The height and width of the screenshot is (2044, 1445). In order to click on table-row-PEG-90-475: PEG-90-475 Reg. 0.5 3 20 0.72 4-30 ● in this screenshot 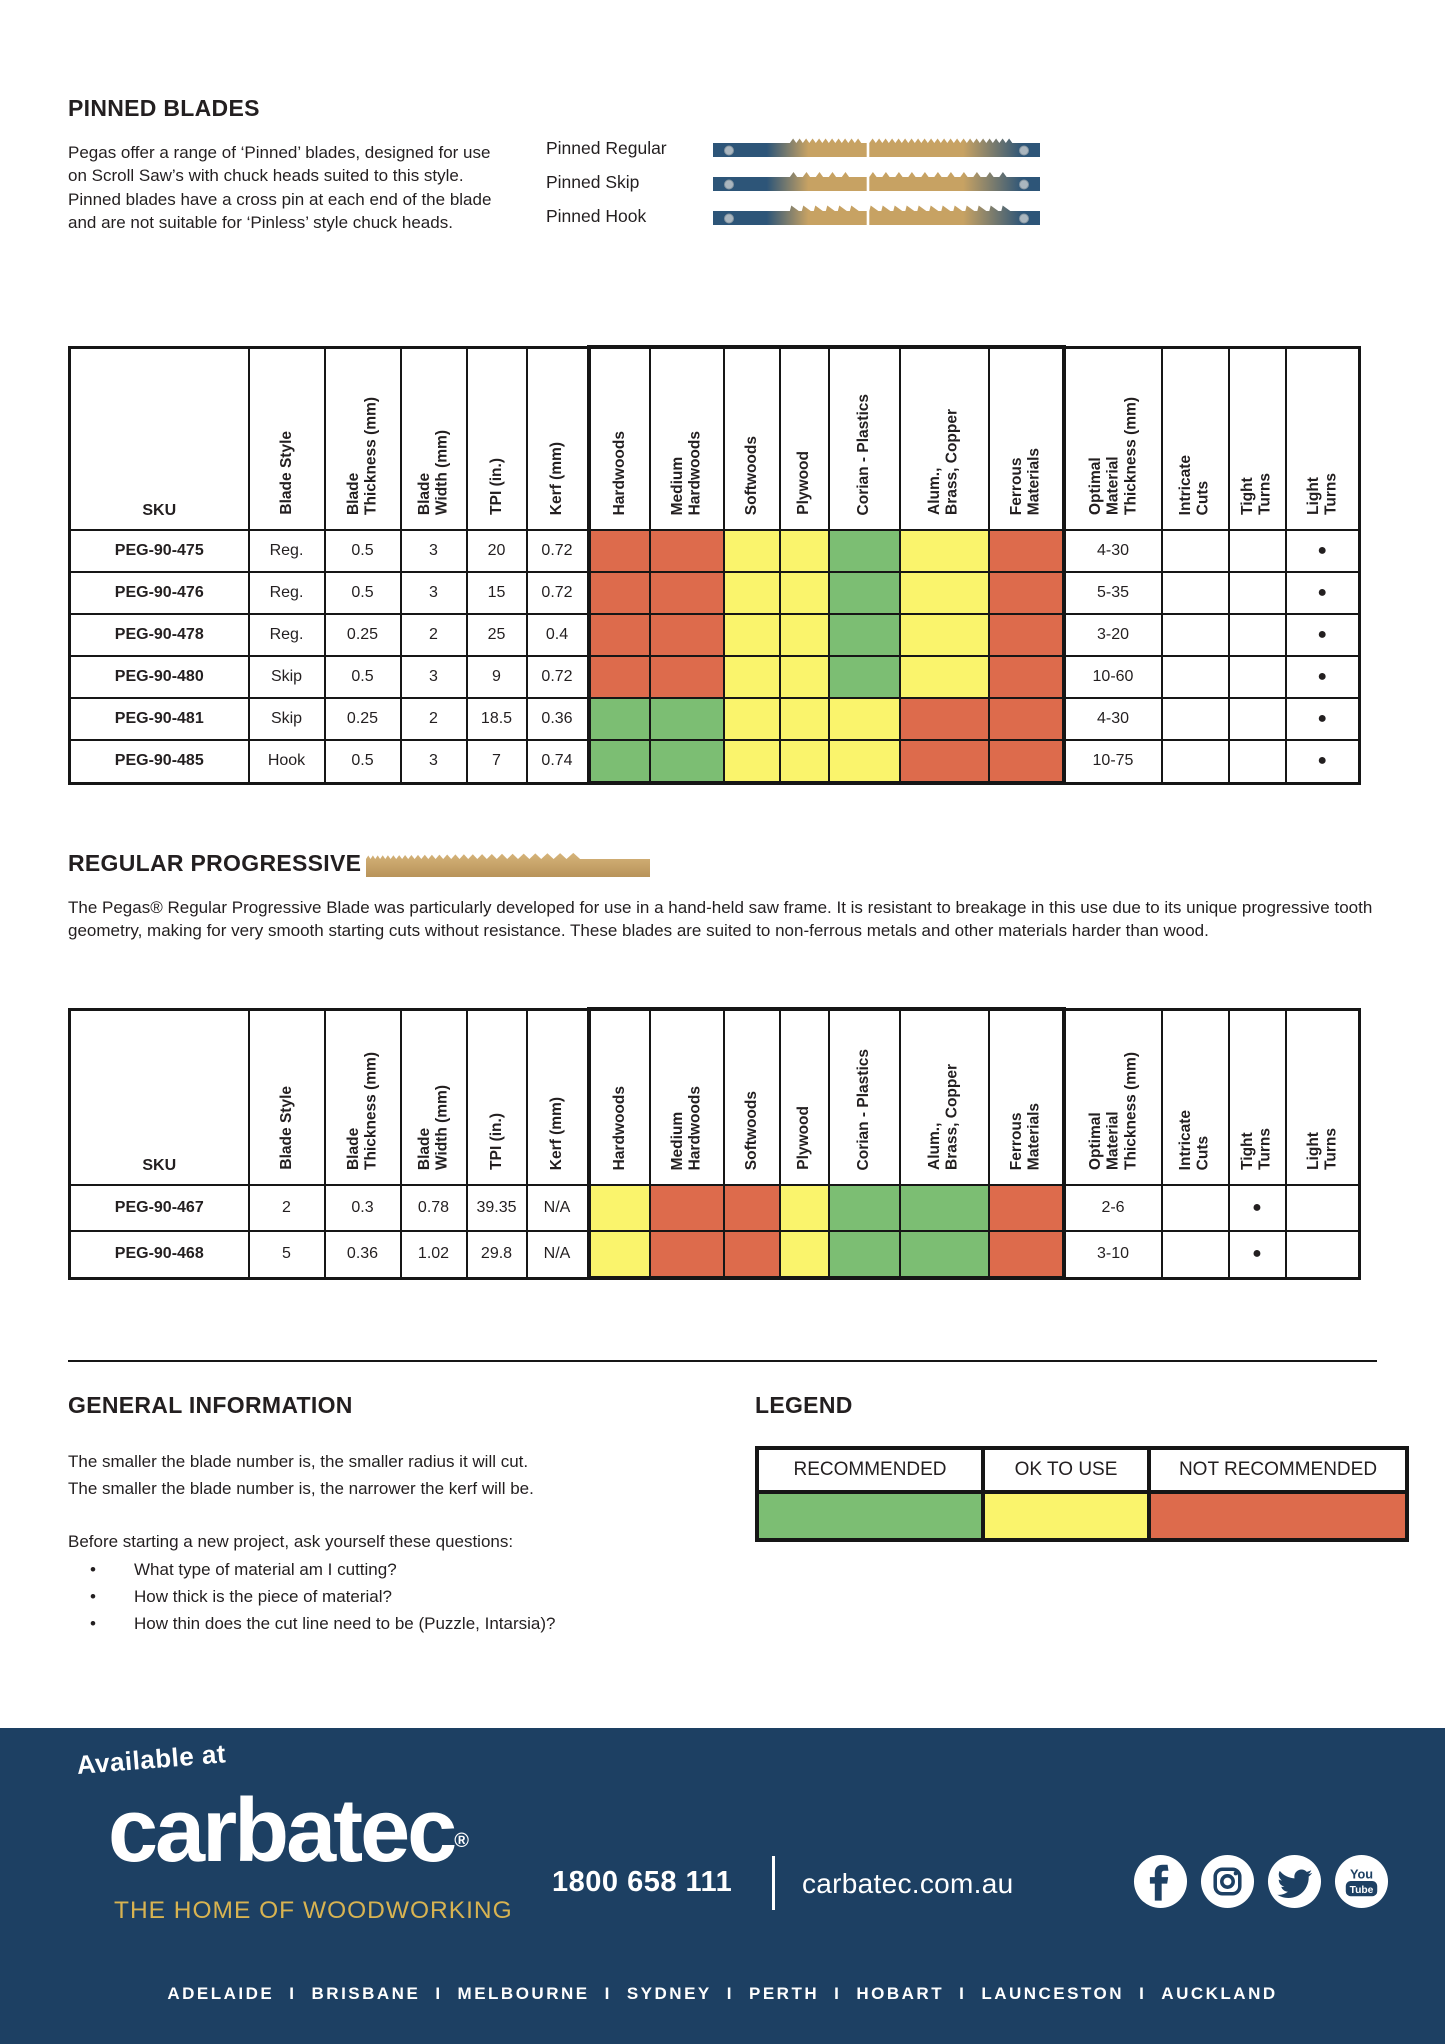, I will do `click(714, 551)`.